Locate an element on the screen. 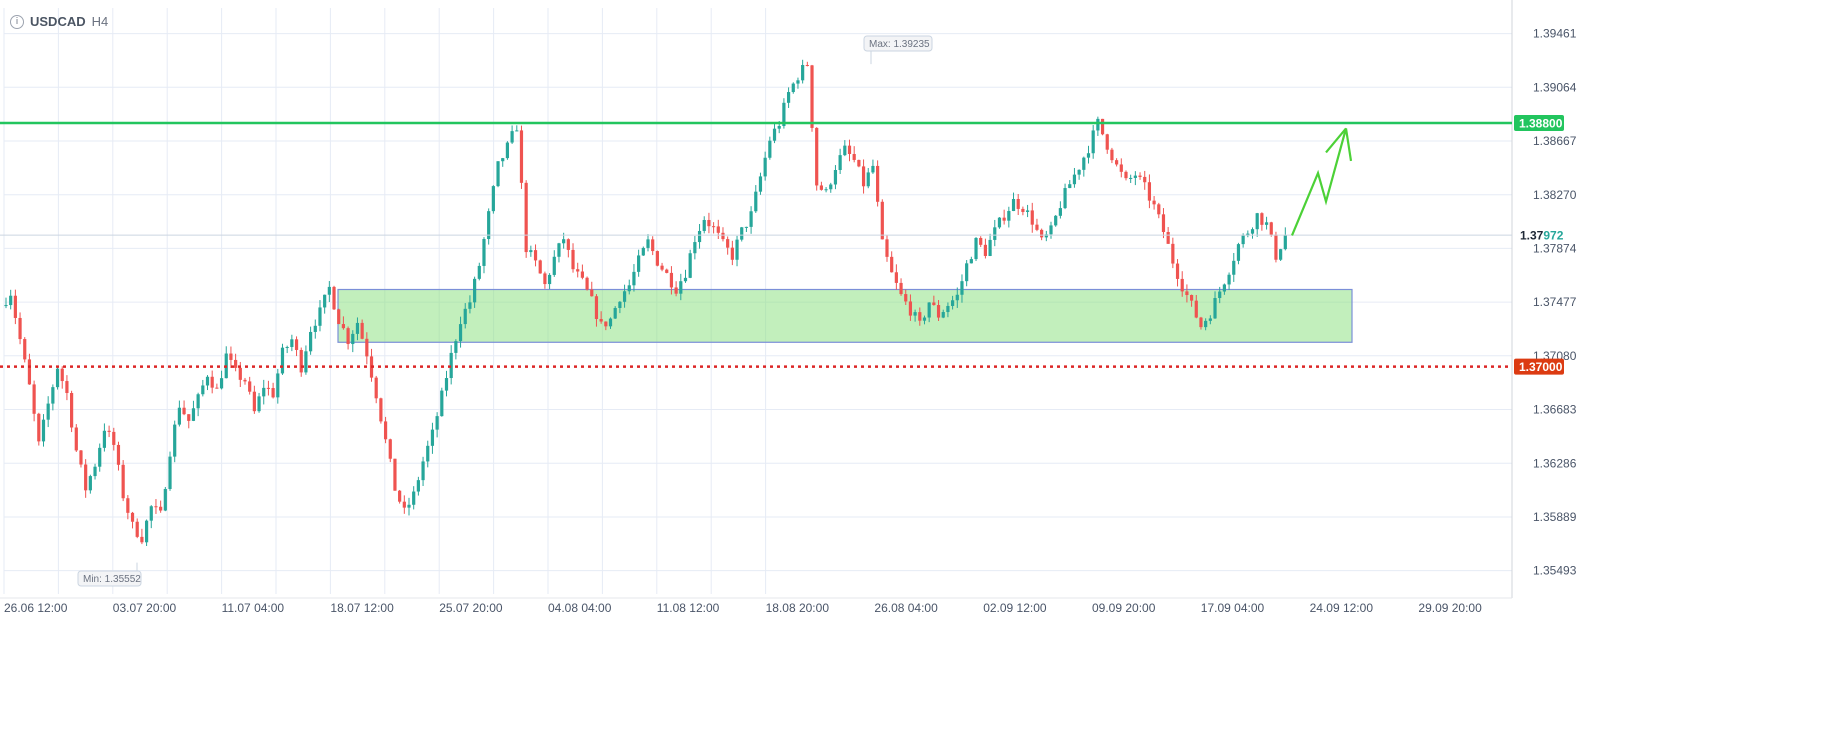 The image size is (1848, 729). chart-header: i USDCAD H4 is located at coordinates (59, 21).